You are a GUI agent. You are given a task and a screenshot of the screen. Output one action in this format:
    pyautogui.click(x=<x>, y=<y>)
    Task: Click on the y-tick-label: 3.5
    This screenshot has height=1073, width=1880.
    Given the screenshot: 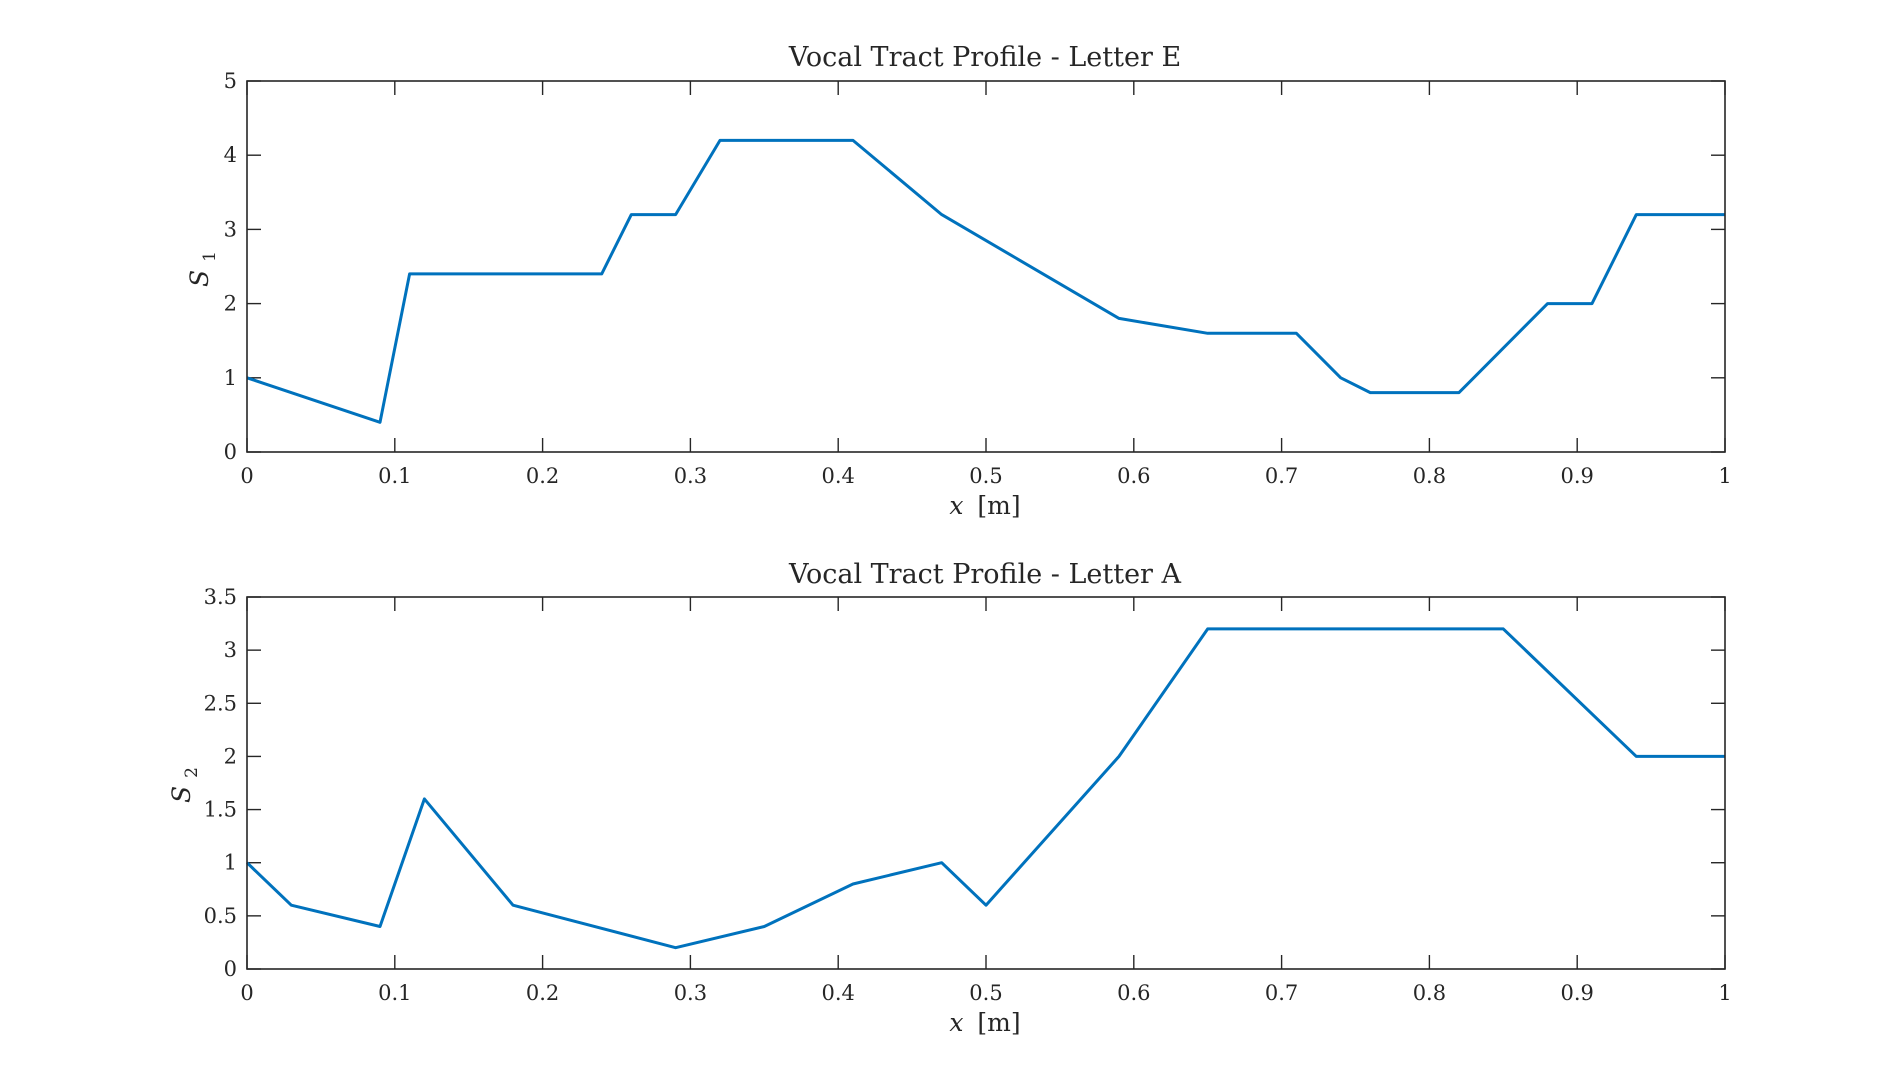 What is the action you would take?
    pyautogui.click(x=220, y=597)
    